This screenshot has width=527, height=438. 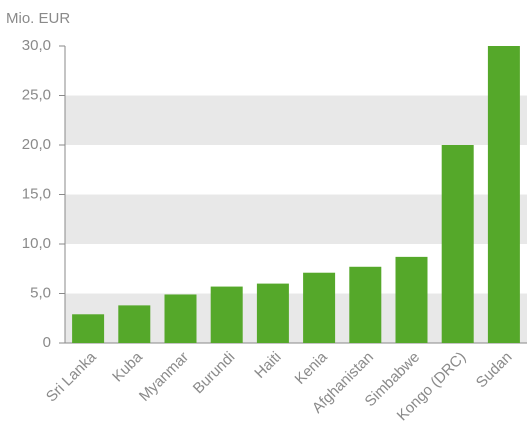 What do you see at coordinates (164, 377) in the screenshot?
I see `x-tick-label: Myanmar` at bounding box center [164, 377].